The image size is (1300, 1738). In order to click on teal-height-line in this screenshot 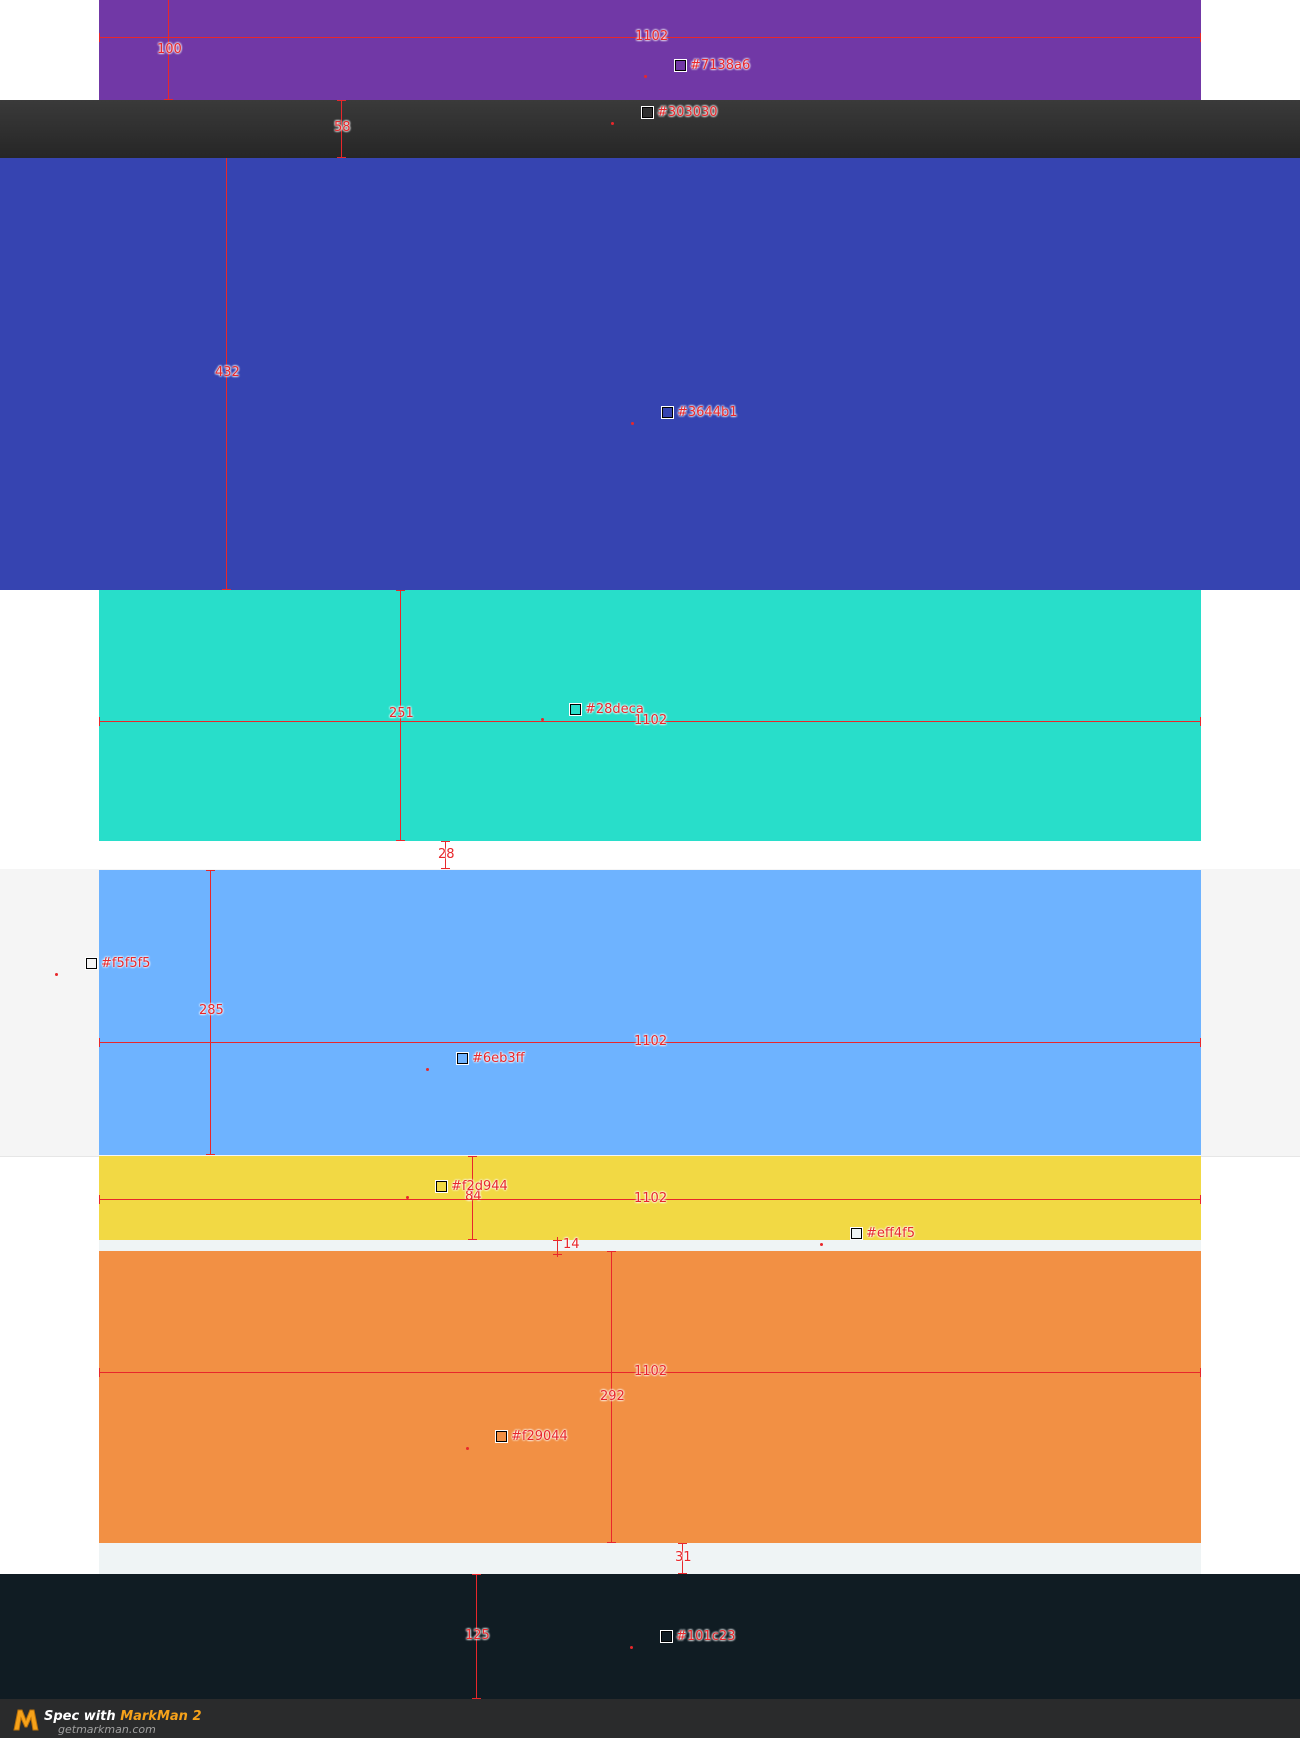, I will do `click(400, 715)`.